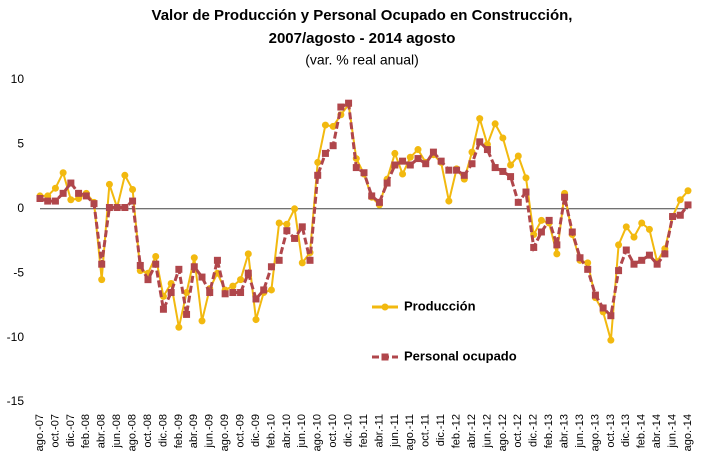  Describe the element at coordinates (580, 431) in the screenshot. I see `x-tick-label: jun.-13` at that location.